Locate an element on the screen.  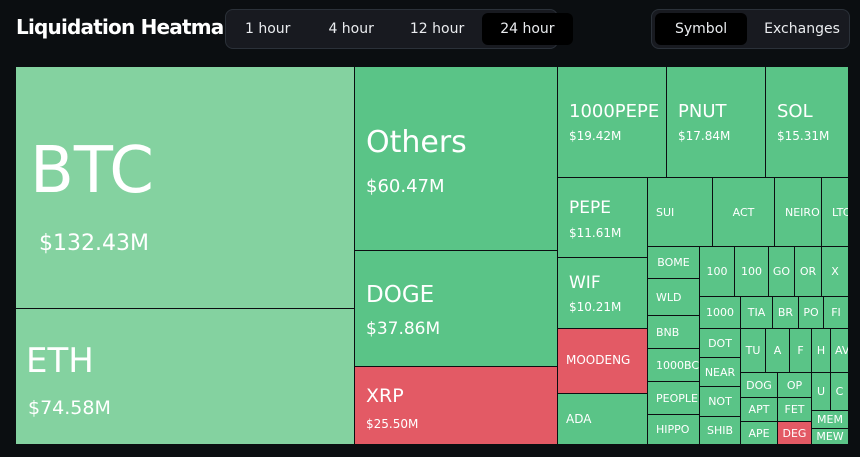
tile-hippo: HIPPO is located at coordinates (673, 429).